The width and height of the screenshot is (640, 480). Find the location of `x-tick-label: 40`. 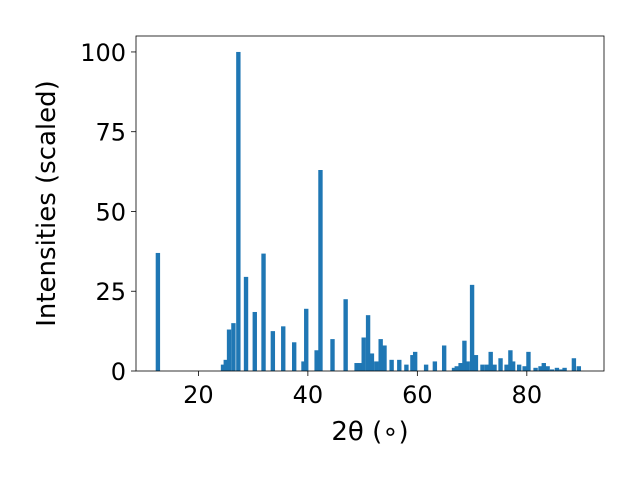

x-tick-label: 40 is located at coordinates (308, 395).